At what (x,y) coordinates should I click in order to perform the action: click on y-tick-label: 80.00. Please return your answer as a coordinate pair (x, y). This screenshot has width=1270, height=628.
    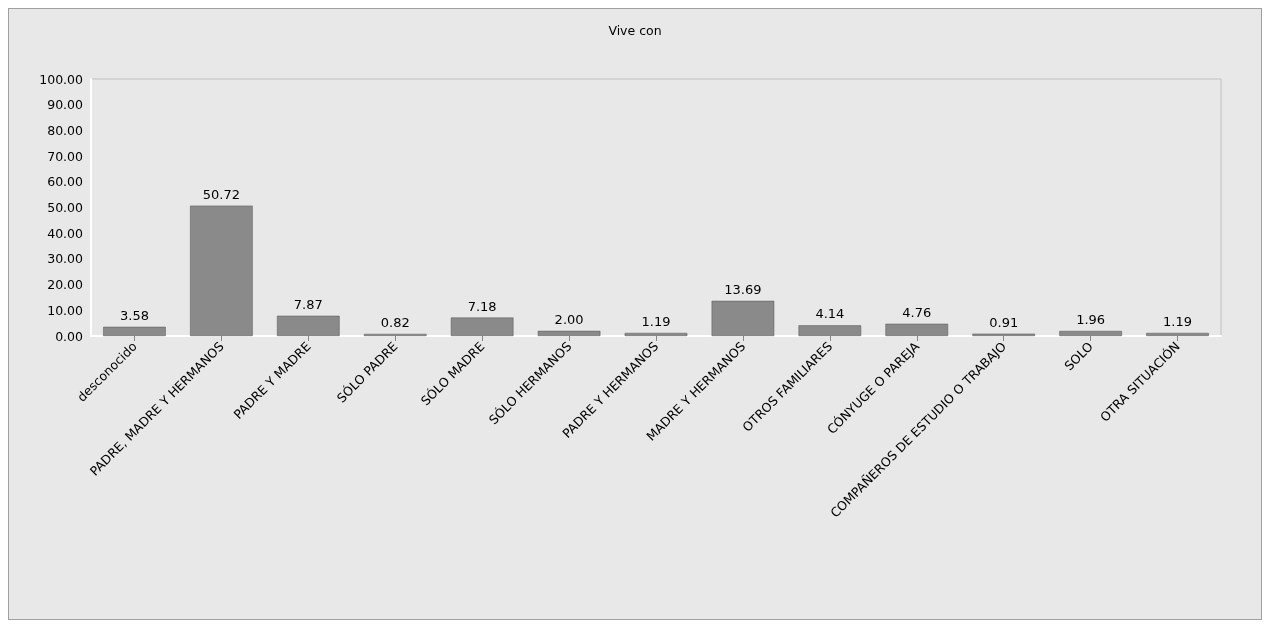
    Looking at the image, I should click on (65, 130).